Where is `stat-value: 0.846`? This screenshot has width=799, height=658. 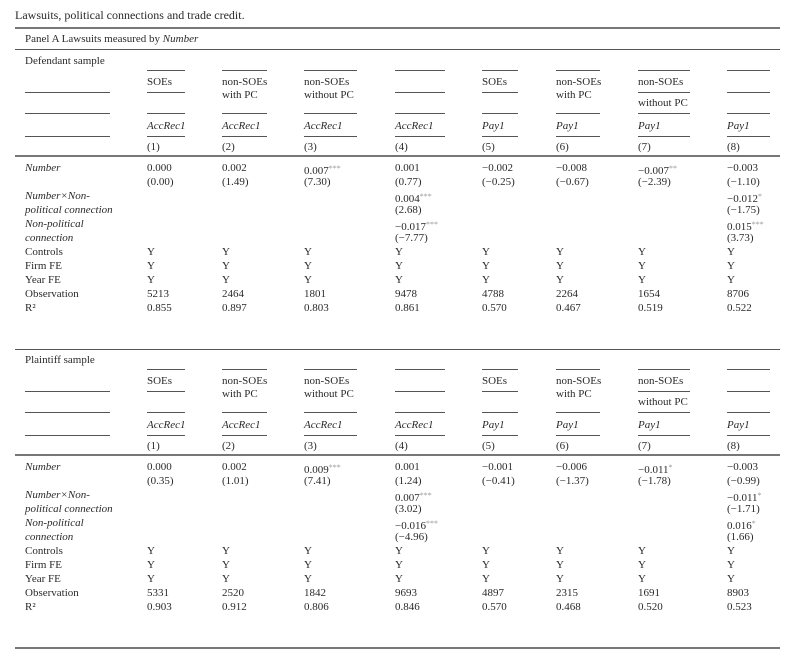 stat-value: 0.846 is located at coordinates (407, 607).